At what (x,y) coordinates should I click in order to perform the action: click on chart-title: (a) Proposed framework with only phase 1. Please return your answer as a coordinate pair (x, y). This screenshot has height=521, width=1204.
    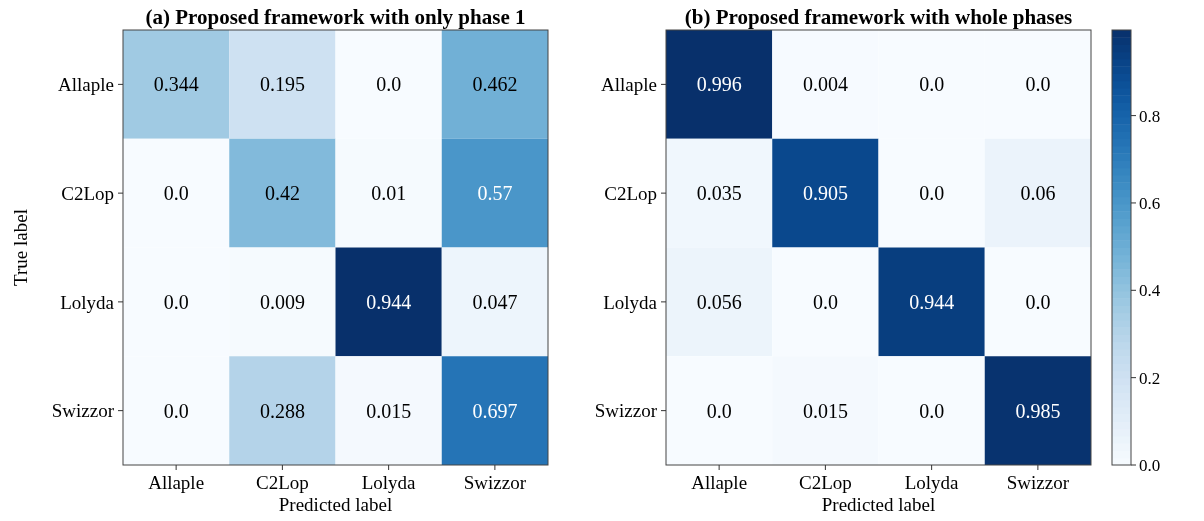
    Looking at the image, I should click on (335, 17).